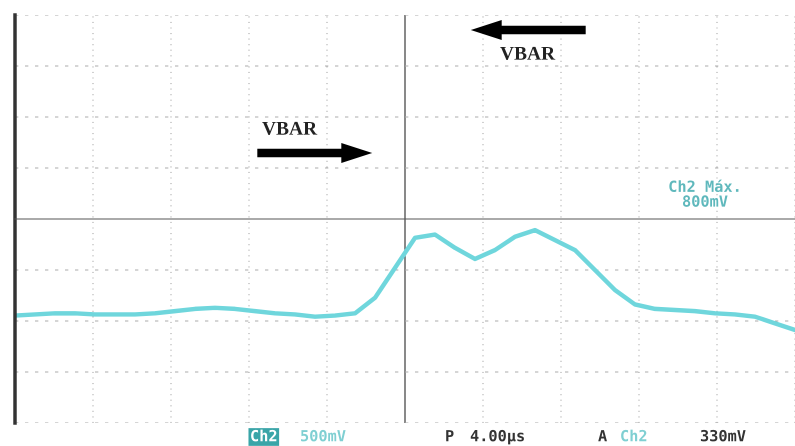  I want to click on text: 4.00µs, so click(497, 437).